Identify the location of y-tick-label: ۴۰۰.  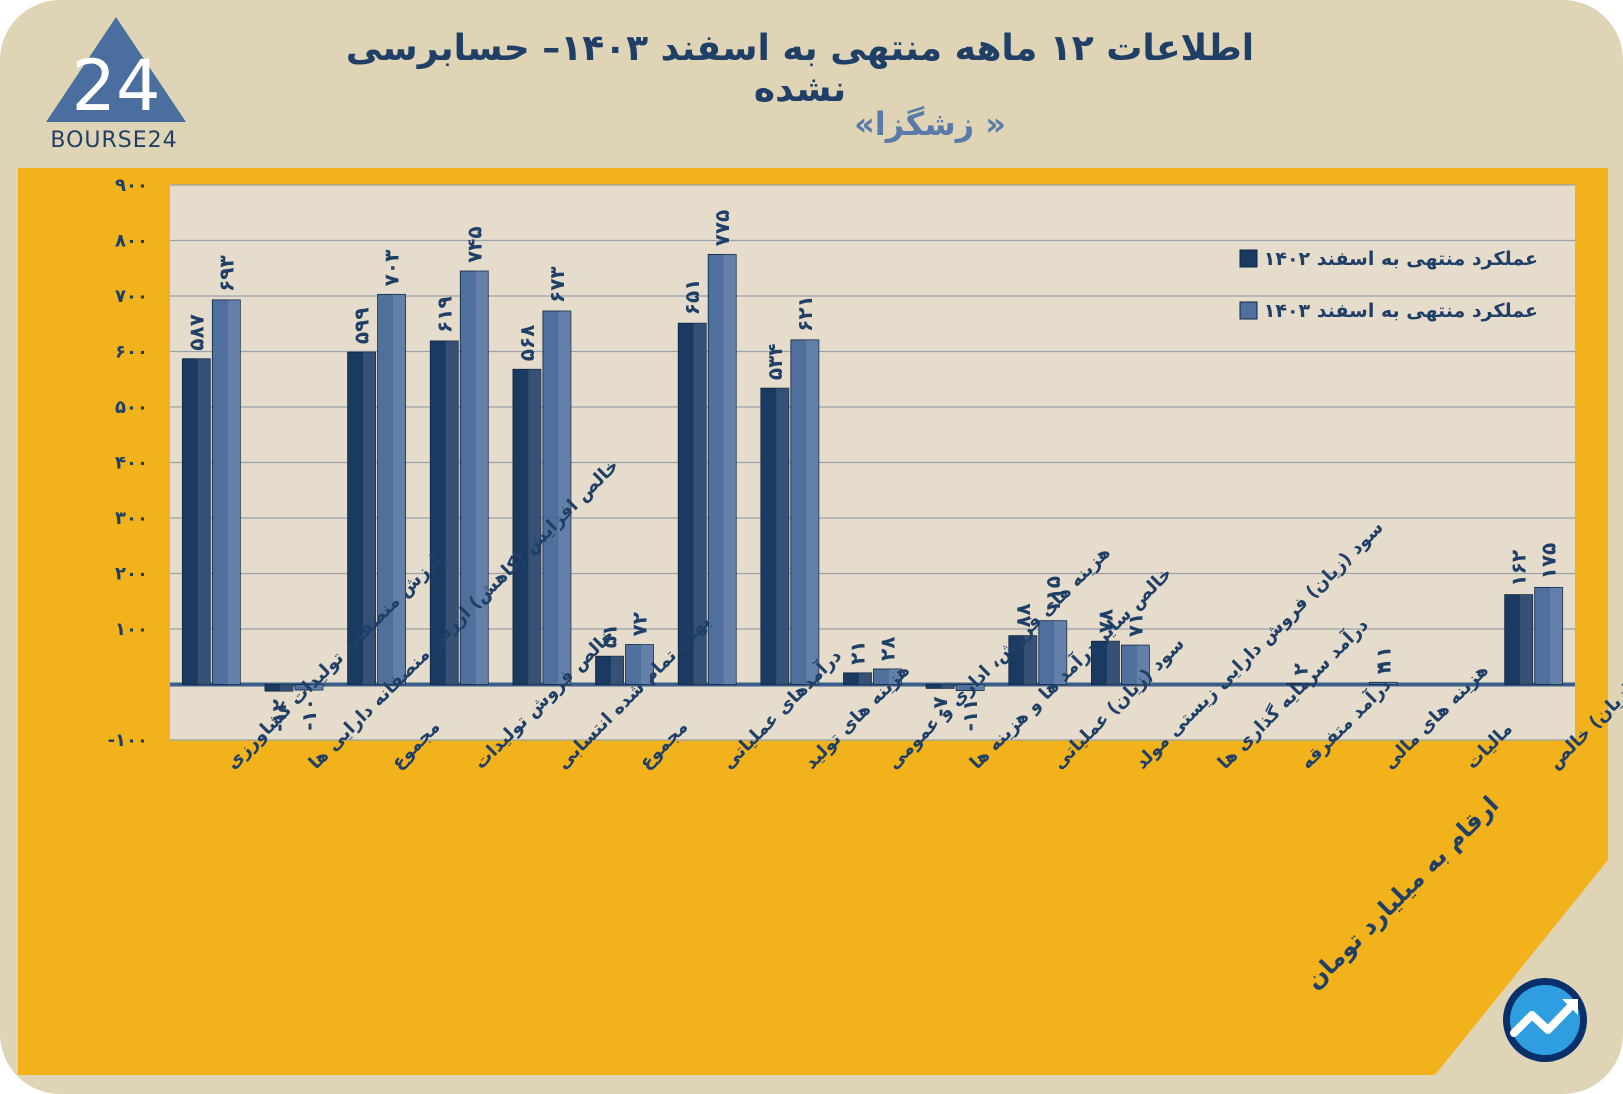
(131, 463).